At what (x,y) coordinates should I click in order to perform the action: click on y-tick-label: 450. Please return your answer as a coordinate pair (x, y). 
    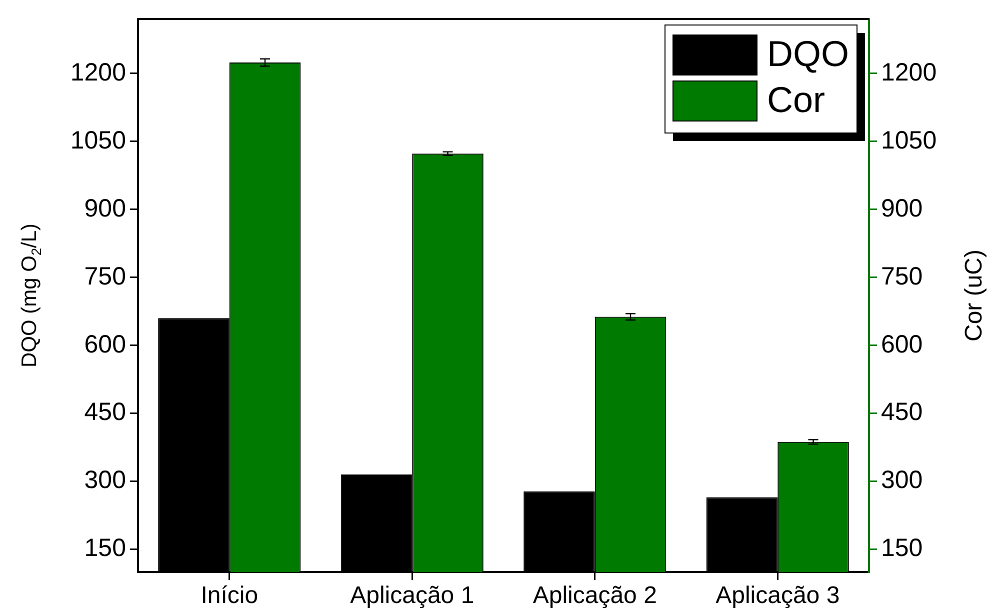
    Looking at the image, I should click on (105, 412).